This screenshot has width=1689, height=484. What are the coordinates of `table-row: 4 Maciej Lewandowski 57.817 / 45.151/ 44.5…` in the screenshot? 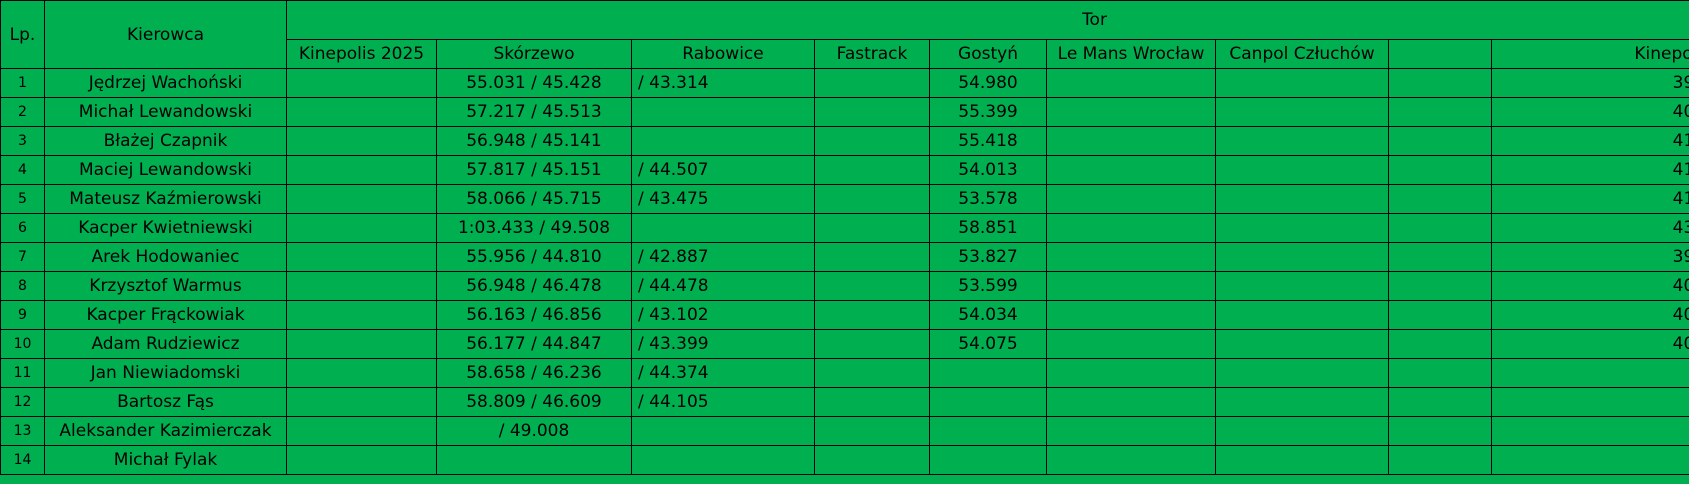 It's located at (844, 170).